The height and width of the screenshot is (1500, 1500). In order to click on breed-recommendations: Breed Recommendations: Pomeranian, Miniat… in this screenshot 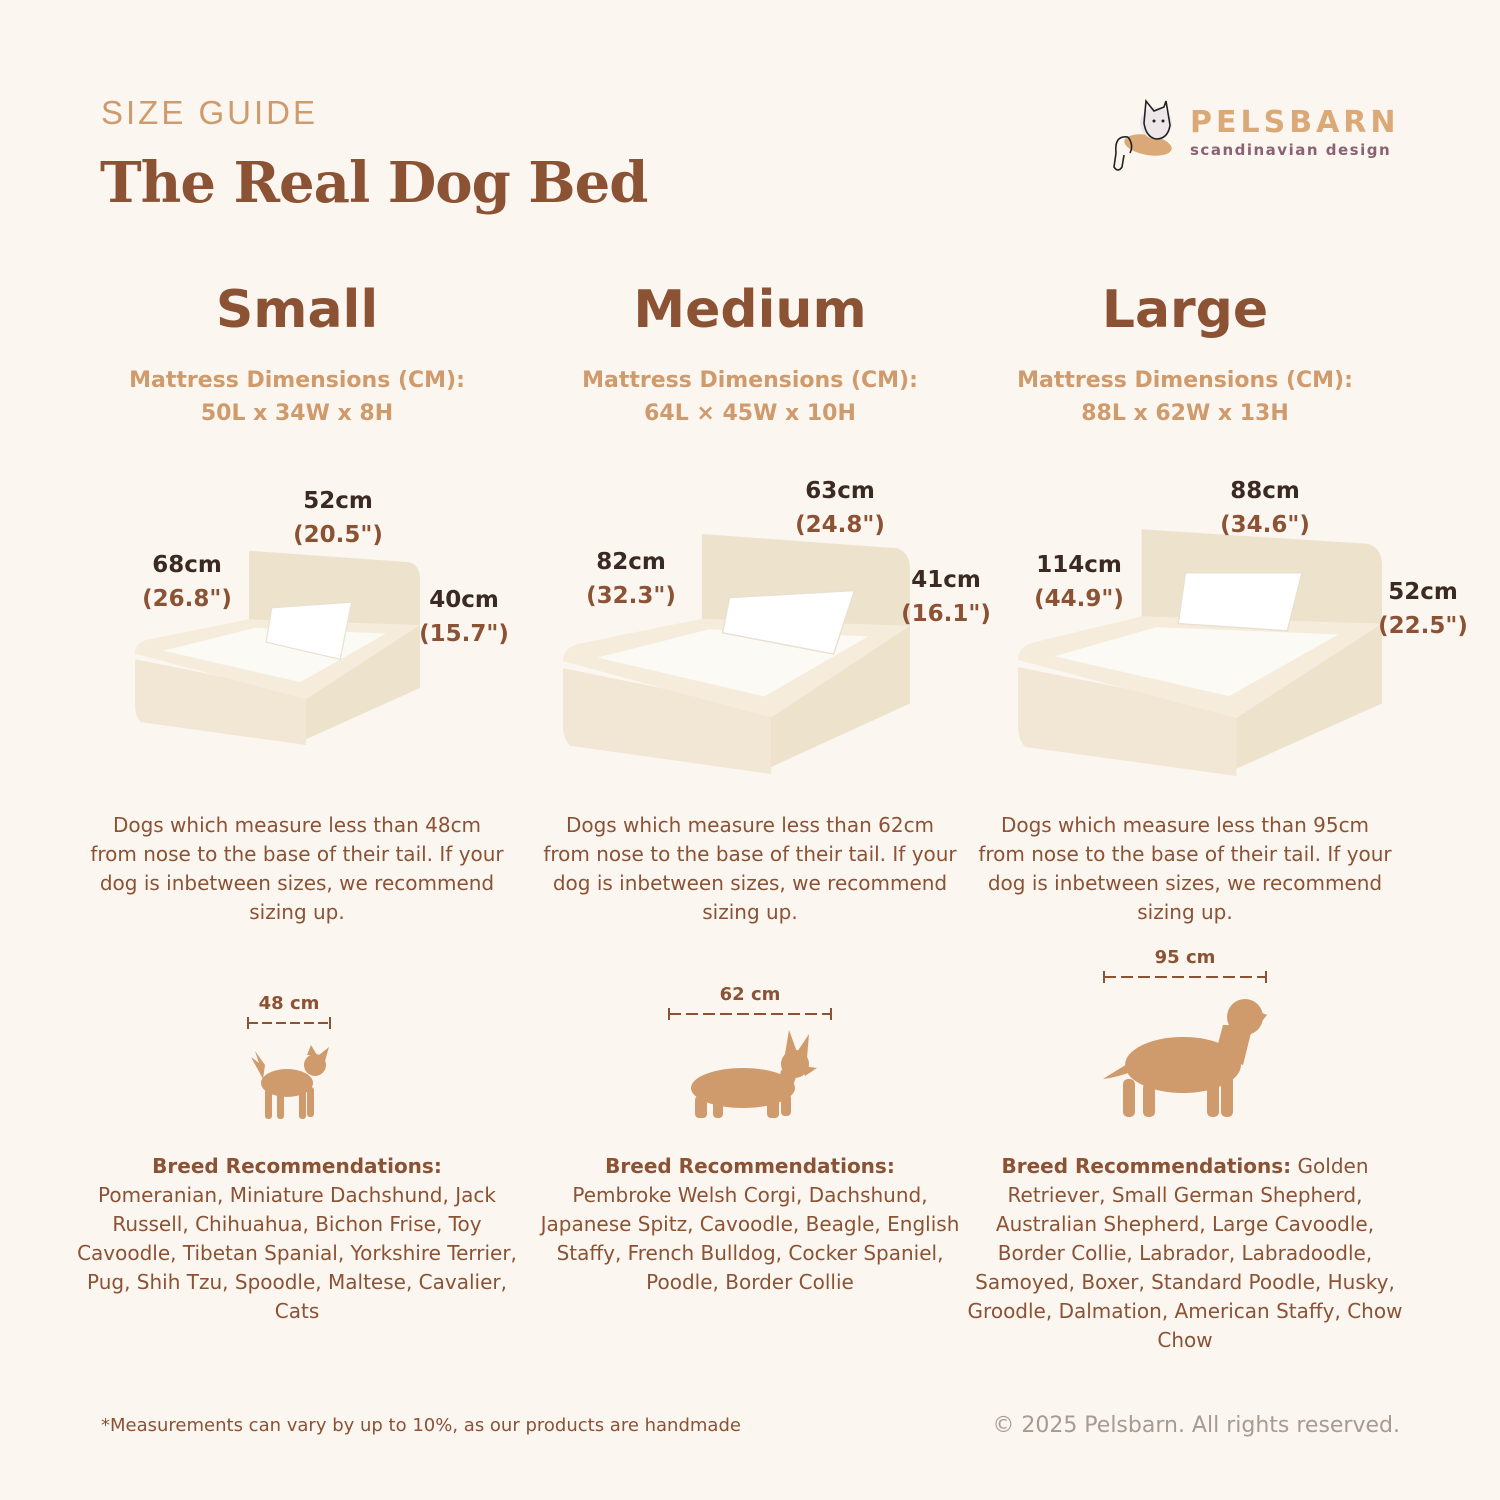, I will do `click(297, 1239)`.